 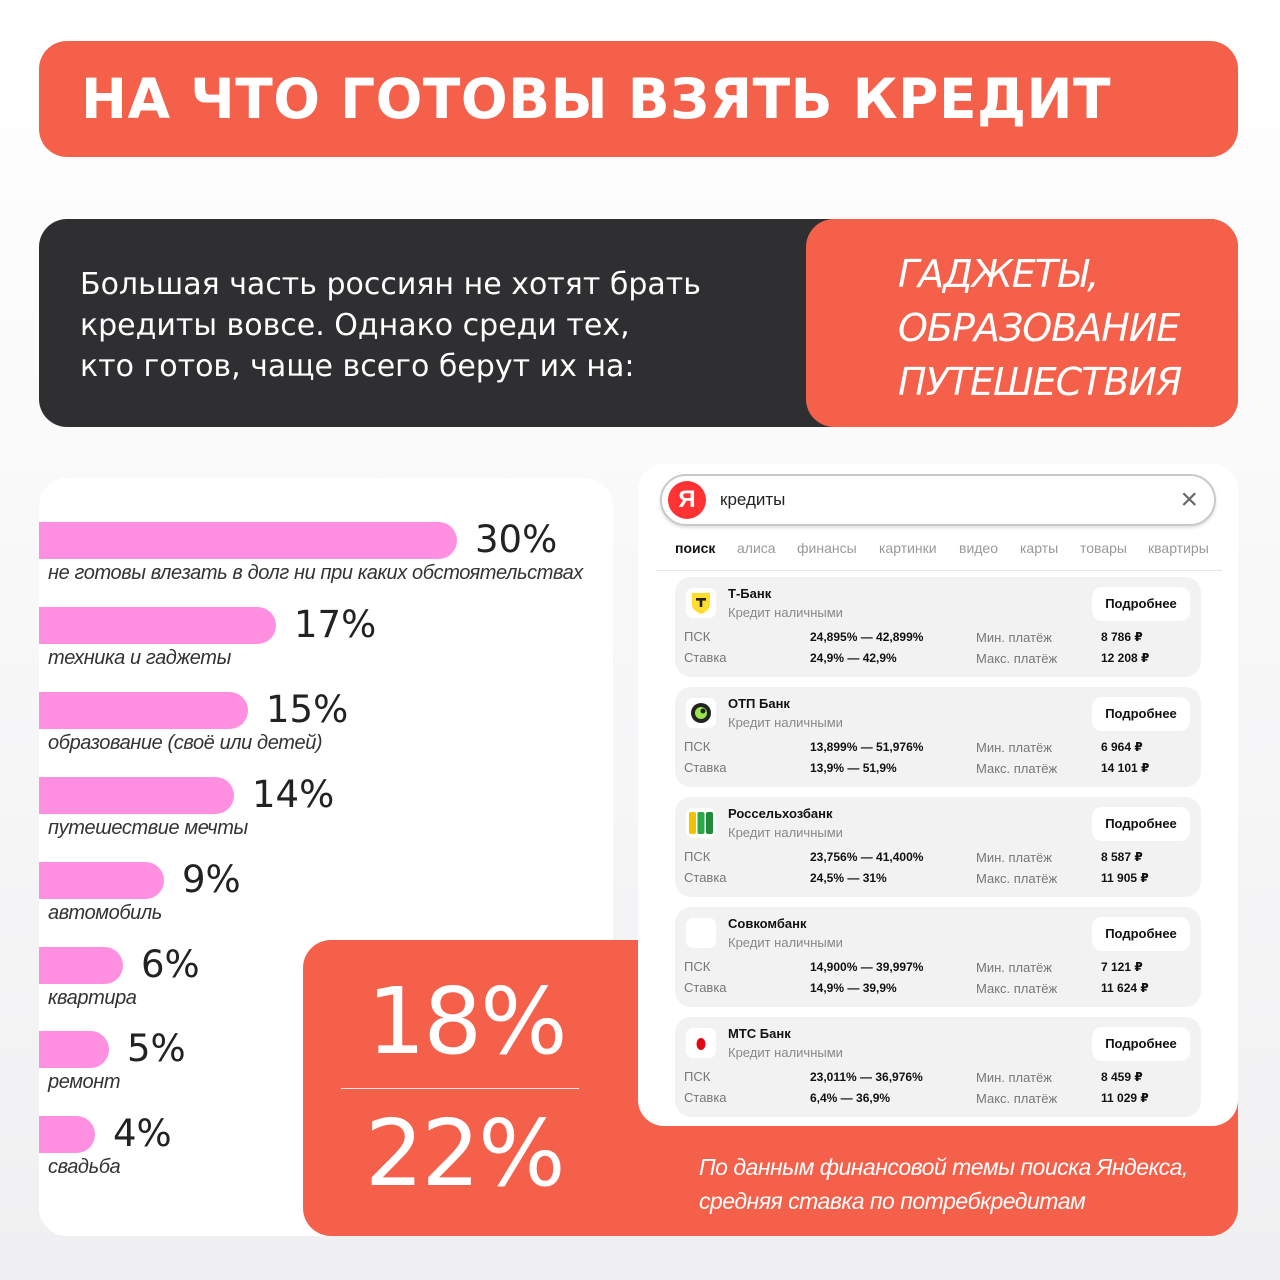 I want to click on rates-note-line: средняя ставка по потребкредитам, so click(x=892, y=1201).